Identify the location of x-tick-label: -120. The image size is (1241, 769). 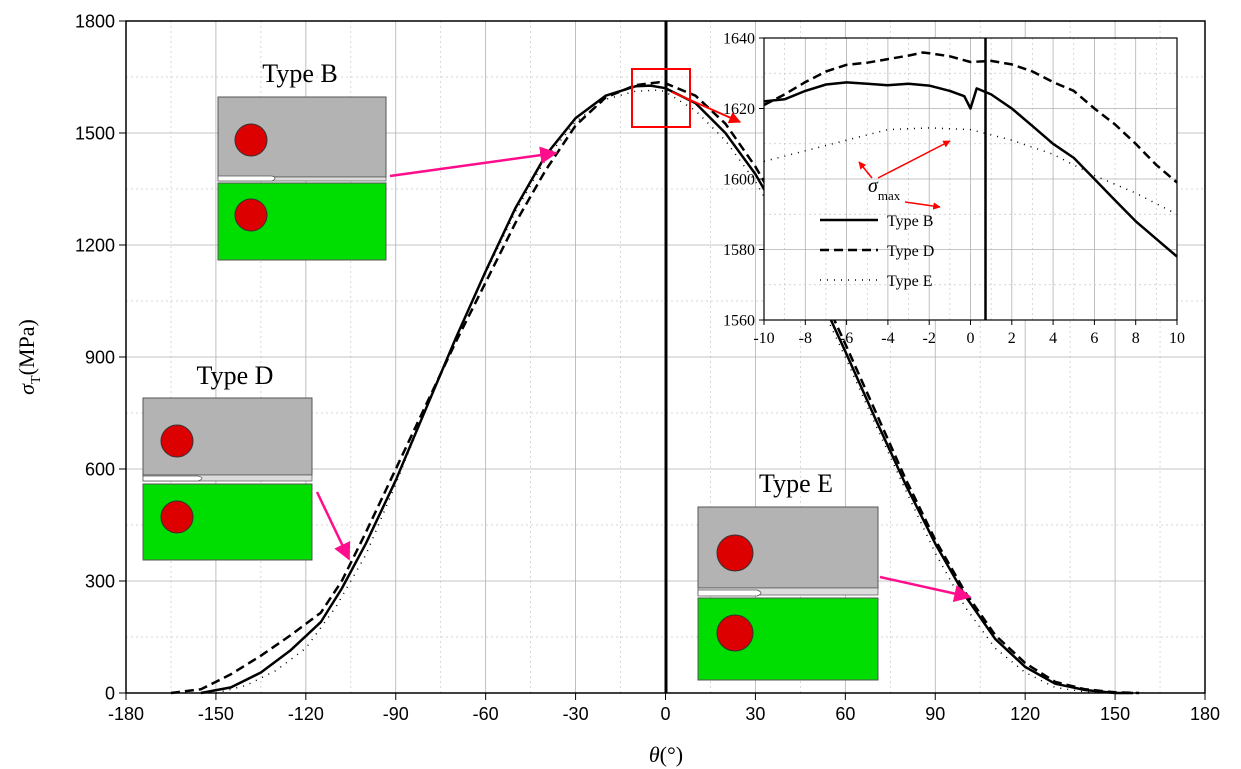
(306, 714).